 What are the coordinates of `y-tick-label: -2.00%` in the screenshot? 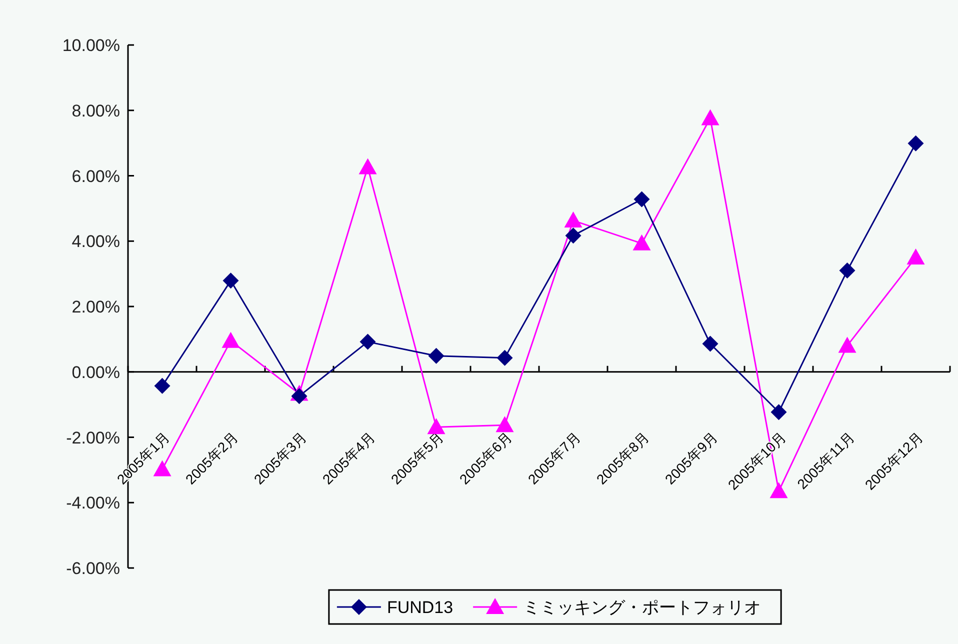 It's located at (93, 438).